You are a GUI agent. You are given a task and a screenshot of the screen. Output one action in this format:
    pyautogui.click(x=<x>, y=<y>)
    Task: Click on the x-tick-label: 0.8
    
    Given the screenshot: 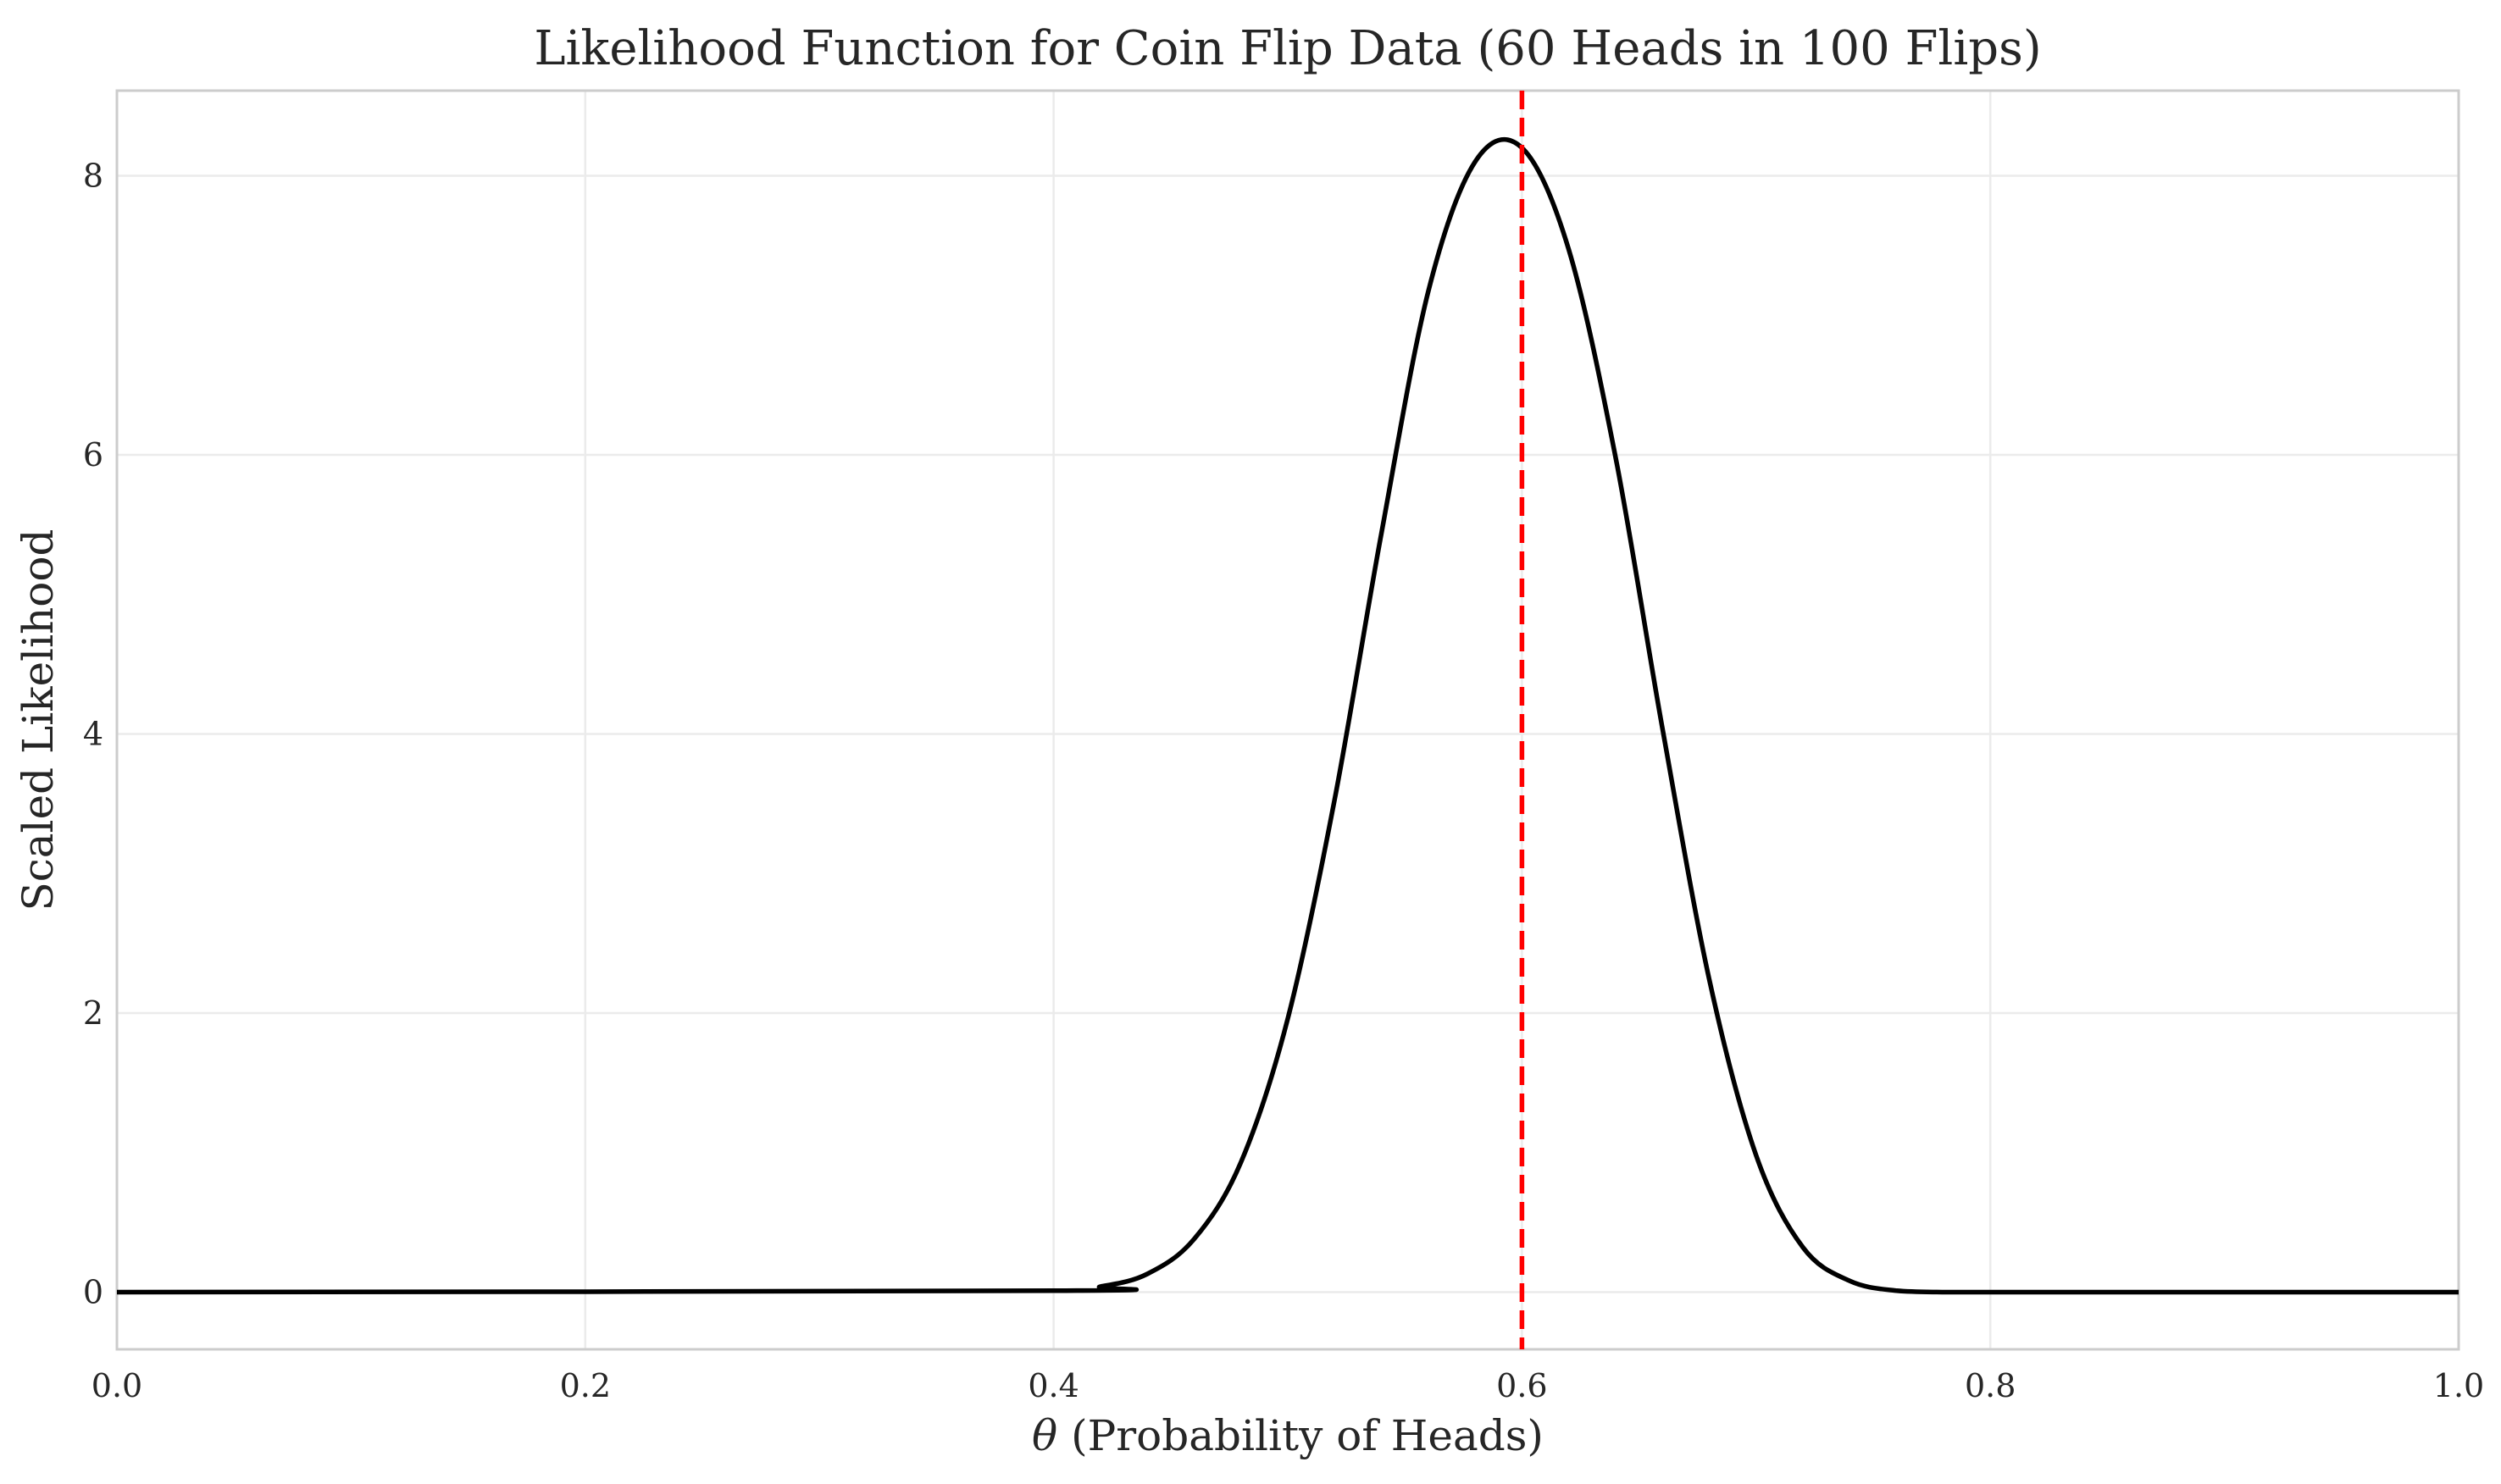 What is the action you would take?
    pyautogui.click(x=1990, y=1385)
    